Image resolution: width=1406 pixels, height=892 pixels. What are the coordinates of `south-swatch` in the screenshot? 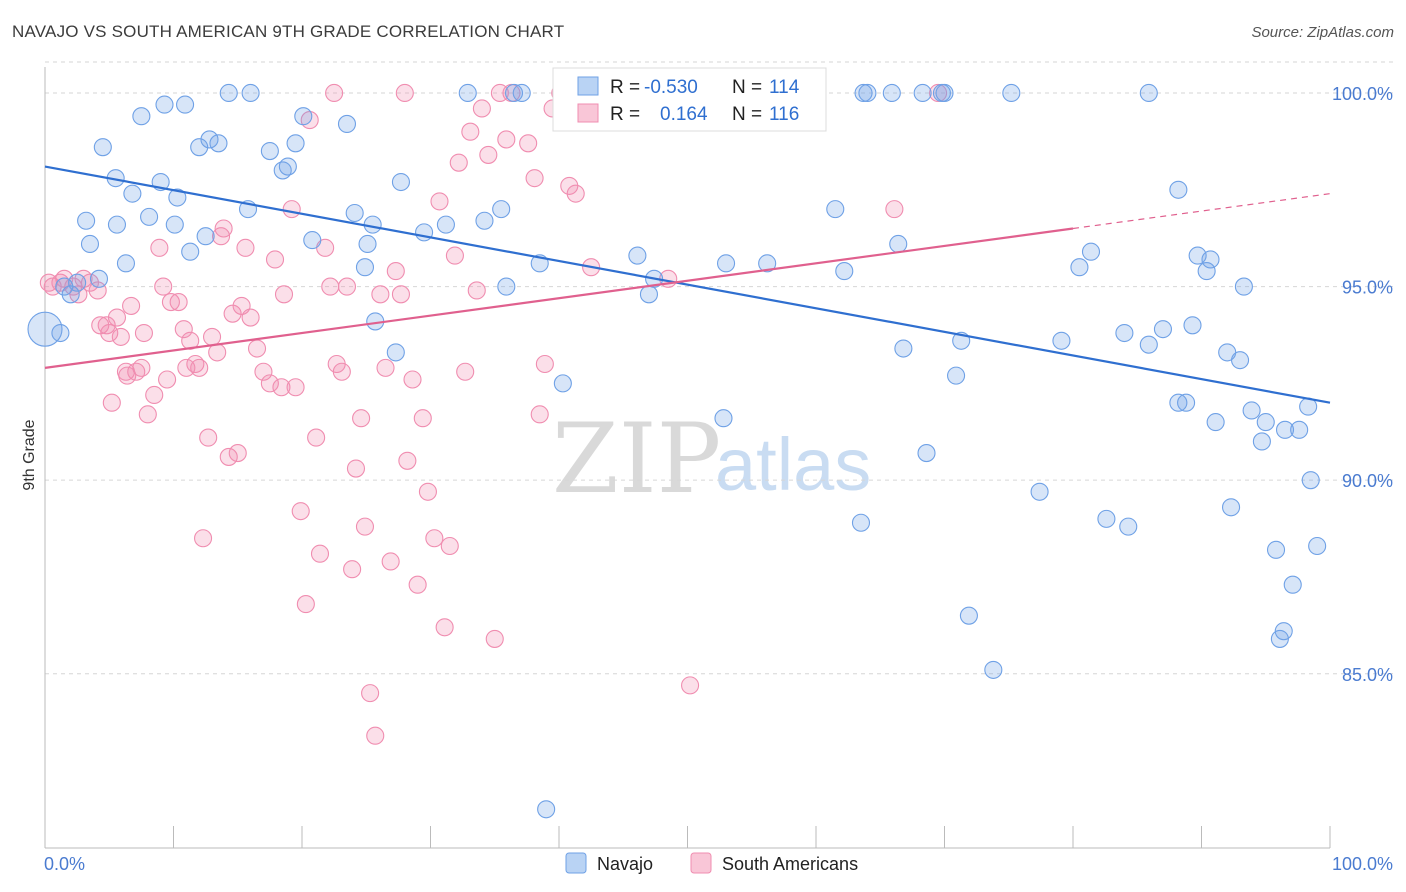 It's located at (588, 113).